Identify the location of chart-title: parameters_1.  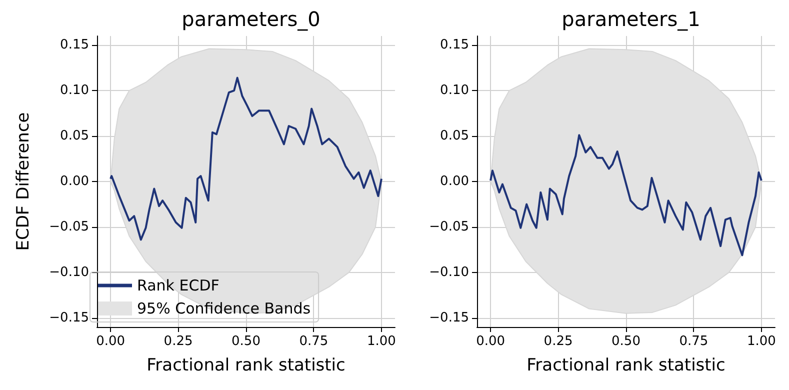
(631, 19).